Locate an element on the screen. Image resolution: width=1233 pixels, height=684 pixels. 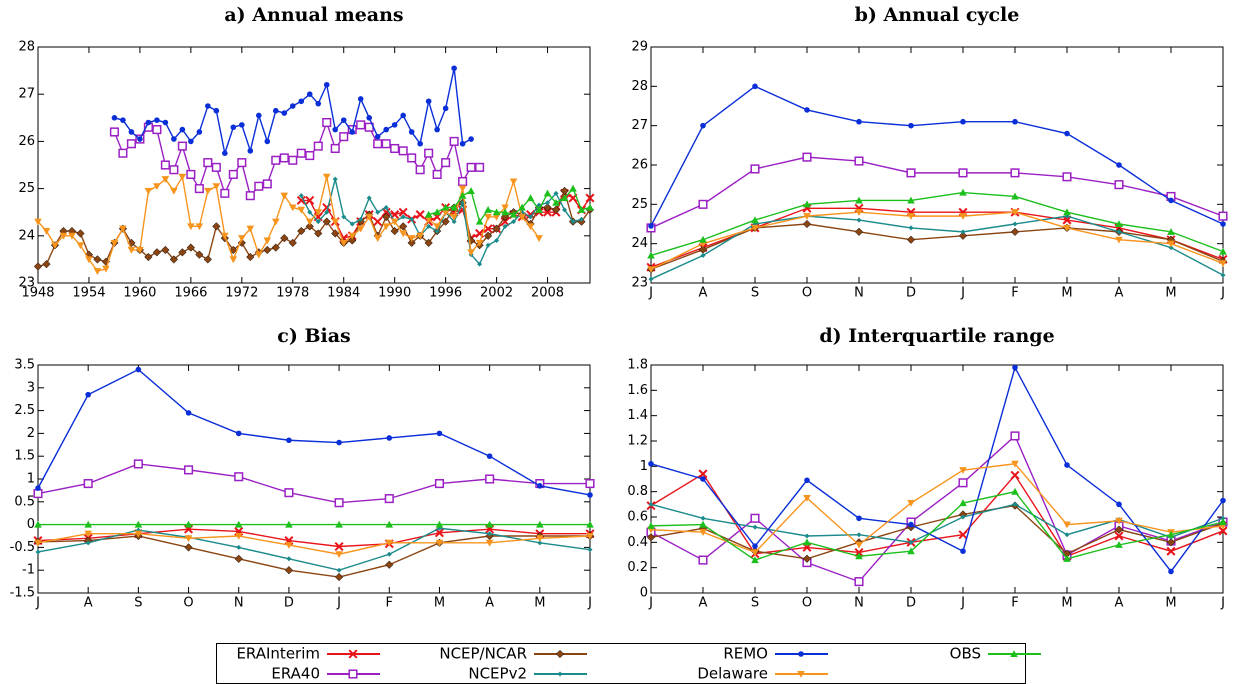
chart-title: d) Interquartile range is located at coordinates (936, 336).